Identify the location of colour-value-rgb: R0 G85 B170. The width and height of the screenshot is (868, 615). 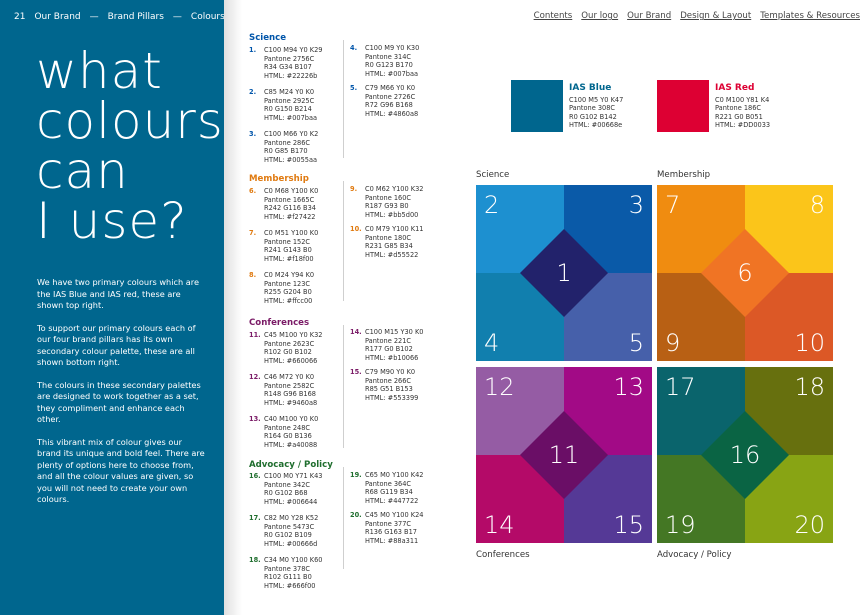
(286, 151).